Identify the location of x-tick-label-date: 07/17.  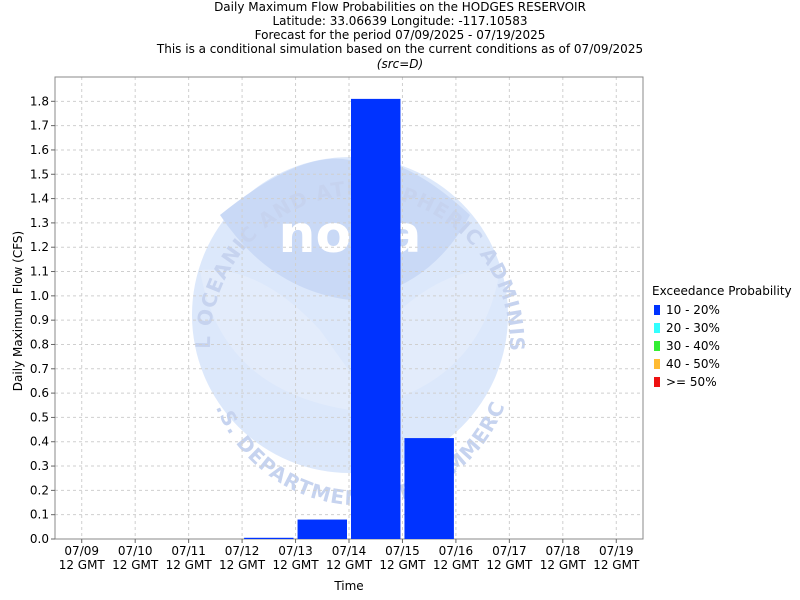
(509, 551).